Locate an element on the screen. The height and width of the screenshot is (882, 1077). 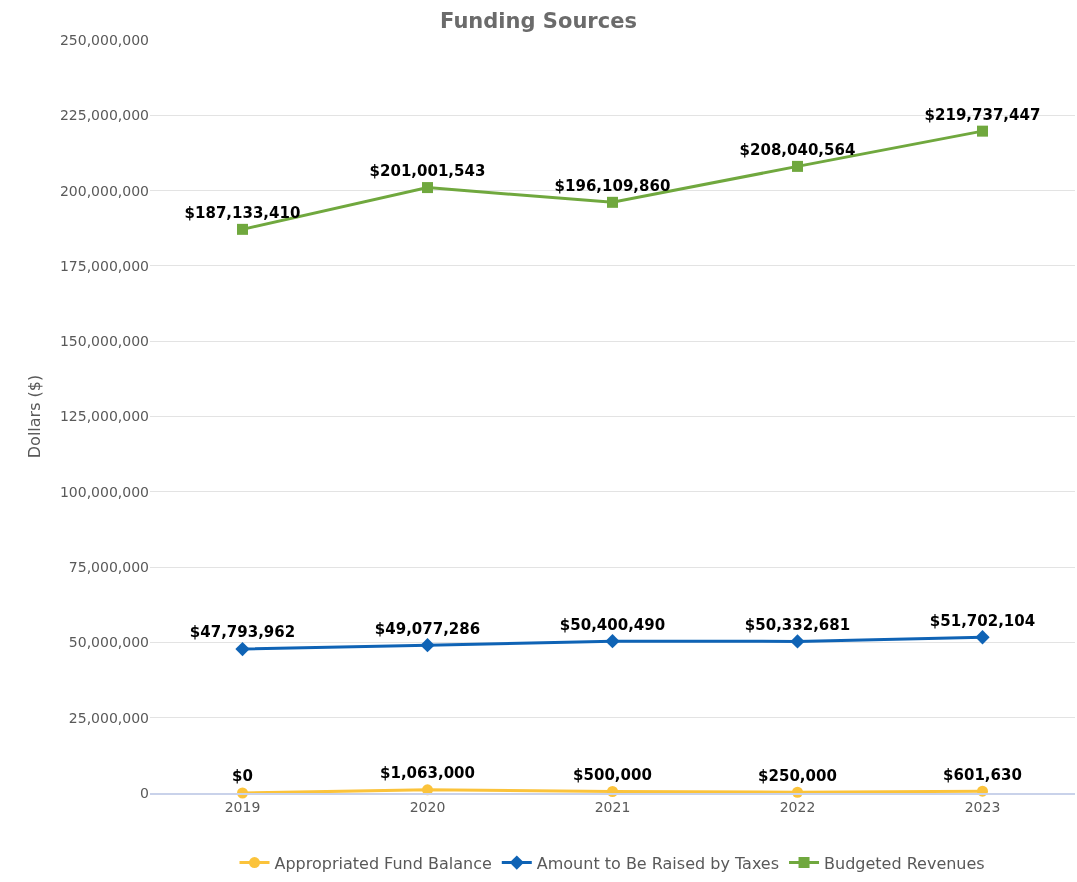
data-label: $500,000 is located at coordinates (612, 774).